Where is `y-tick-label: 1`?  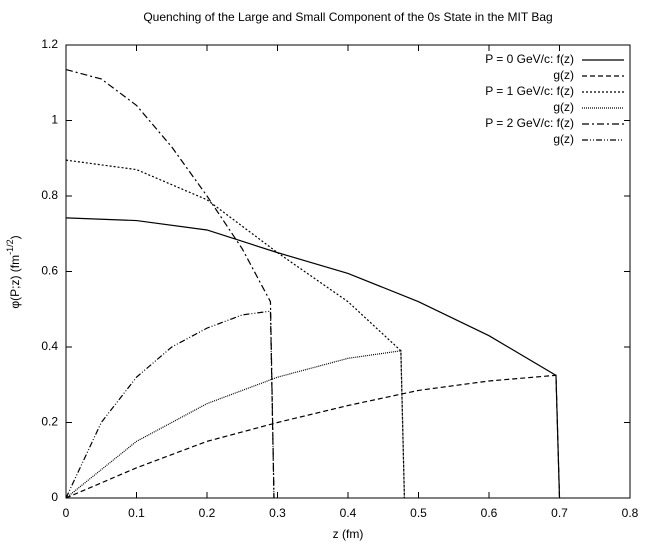
y-tick-label: 1 is located at coordinates (54, 120).